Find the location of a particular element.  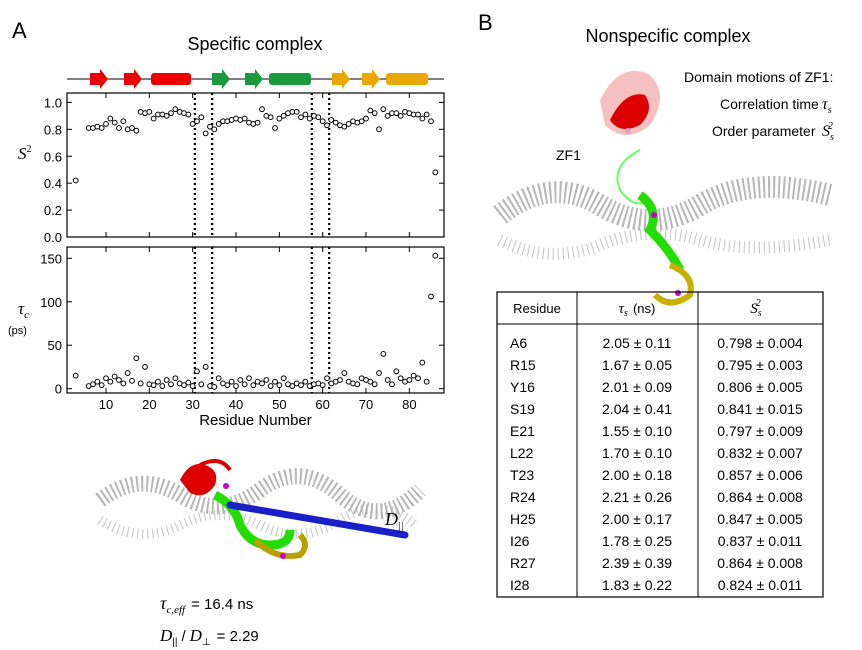

molecule-specific is located at coordinates (260, 509).